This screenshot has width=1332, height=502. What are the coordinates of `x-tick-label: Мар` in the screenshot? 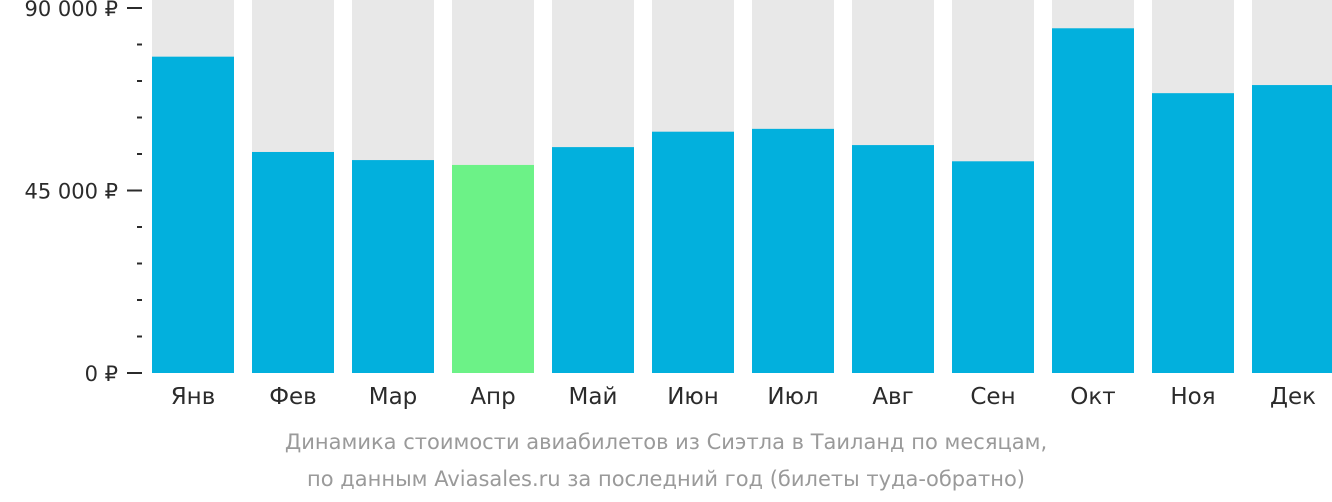 It's located at (393, 397).